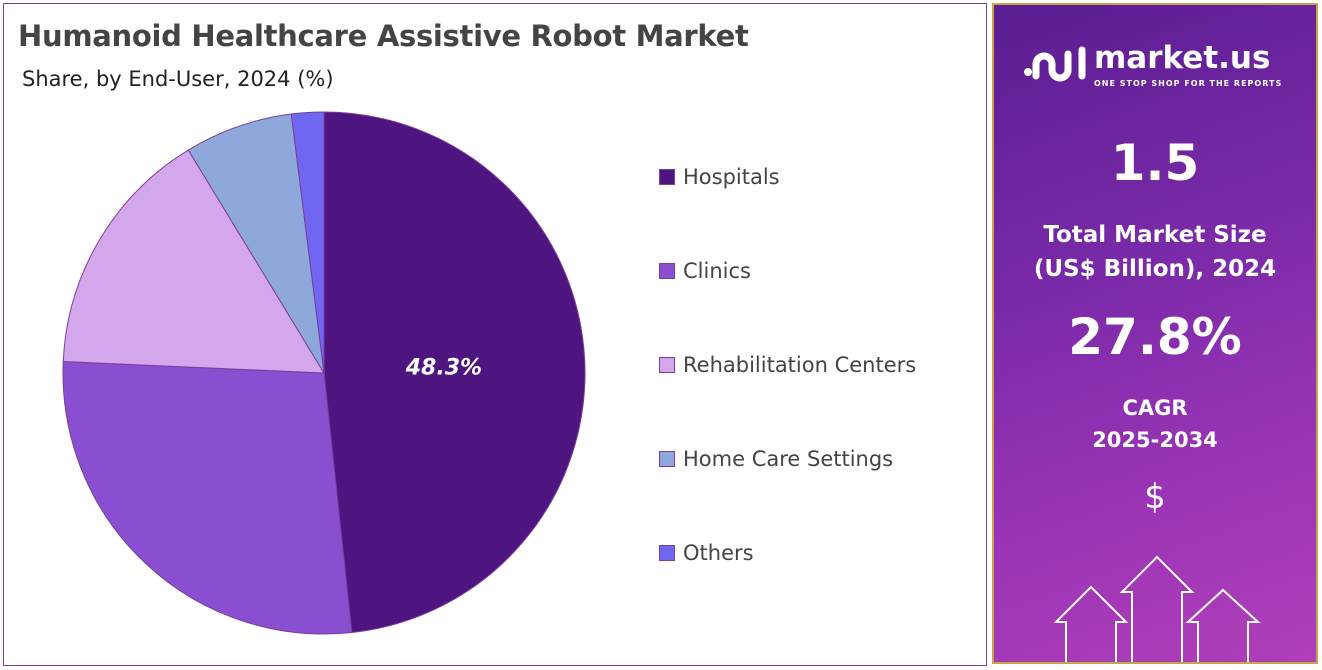 Image resolution: width=1322 pixels, height=670 pixels. What do you see at coordinates (718, 553) in the screenshot?
I see `legend-label: Others` at bounding box center [718, 553].